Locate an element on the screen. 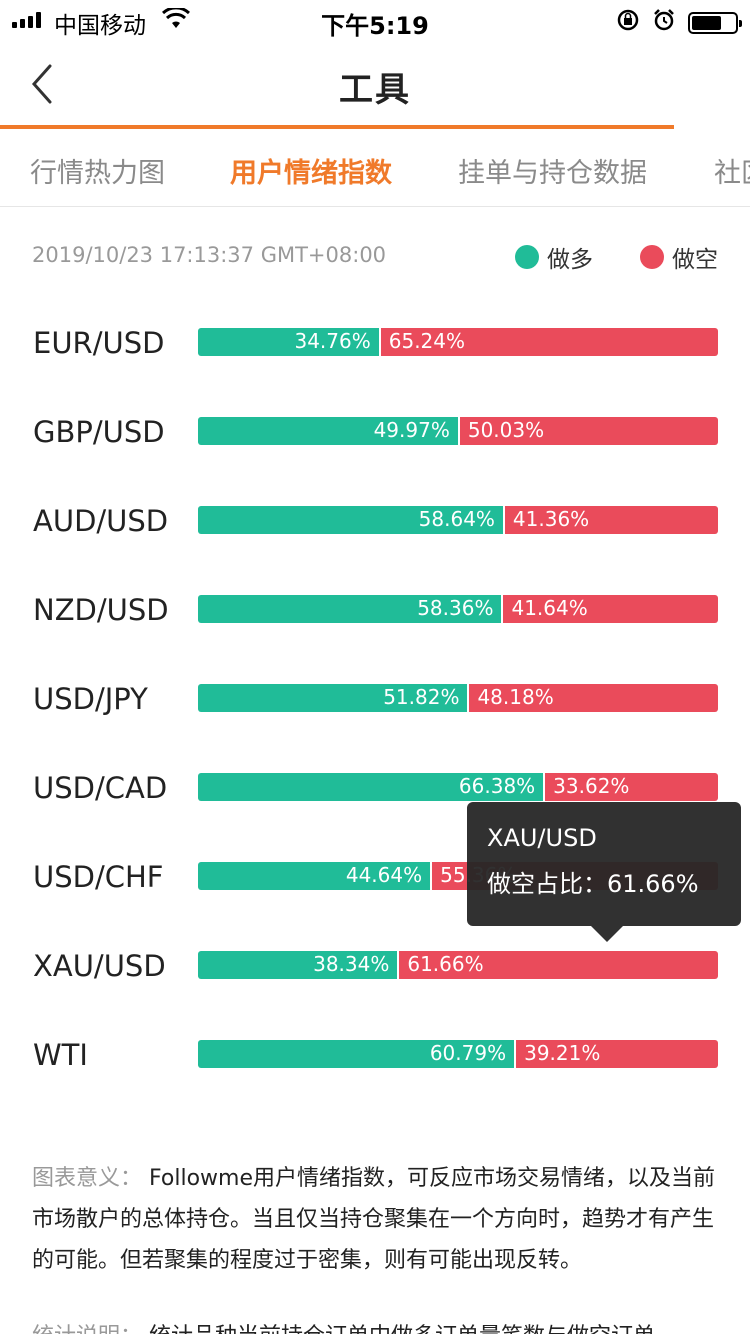 The width and height of the screenshot is (750, 1334). sentiment-bar: 58.64% 41.36% is located at coordinates (458, 520).